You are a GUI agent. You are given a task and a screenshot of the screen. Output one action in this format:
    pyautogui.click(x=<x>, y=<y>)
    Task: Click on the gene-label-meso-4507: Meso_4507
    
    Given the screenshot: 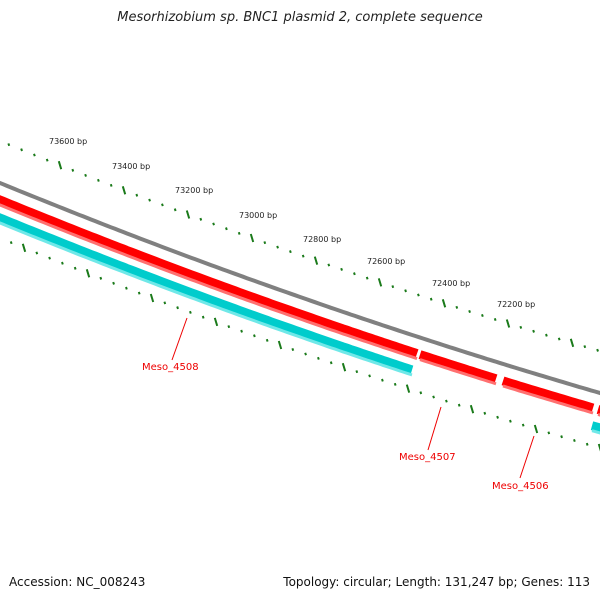 What is the action you would take?
    pyautogui.click(x=427, y=457)
    